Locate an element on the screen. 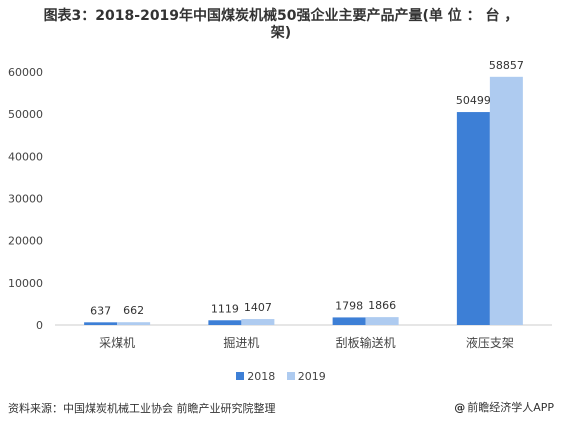  legend-item-2019: 2019 is located at coordinates (306, 376).